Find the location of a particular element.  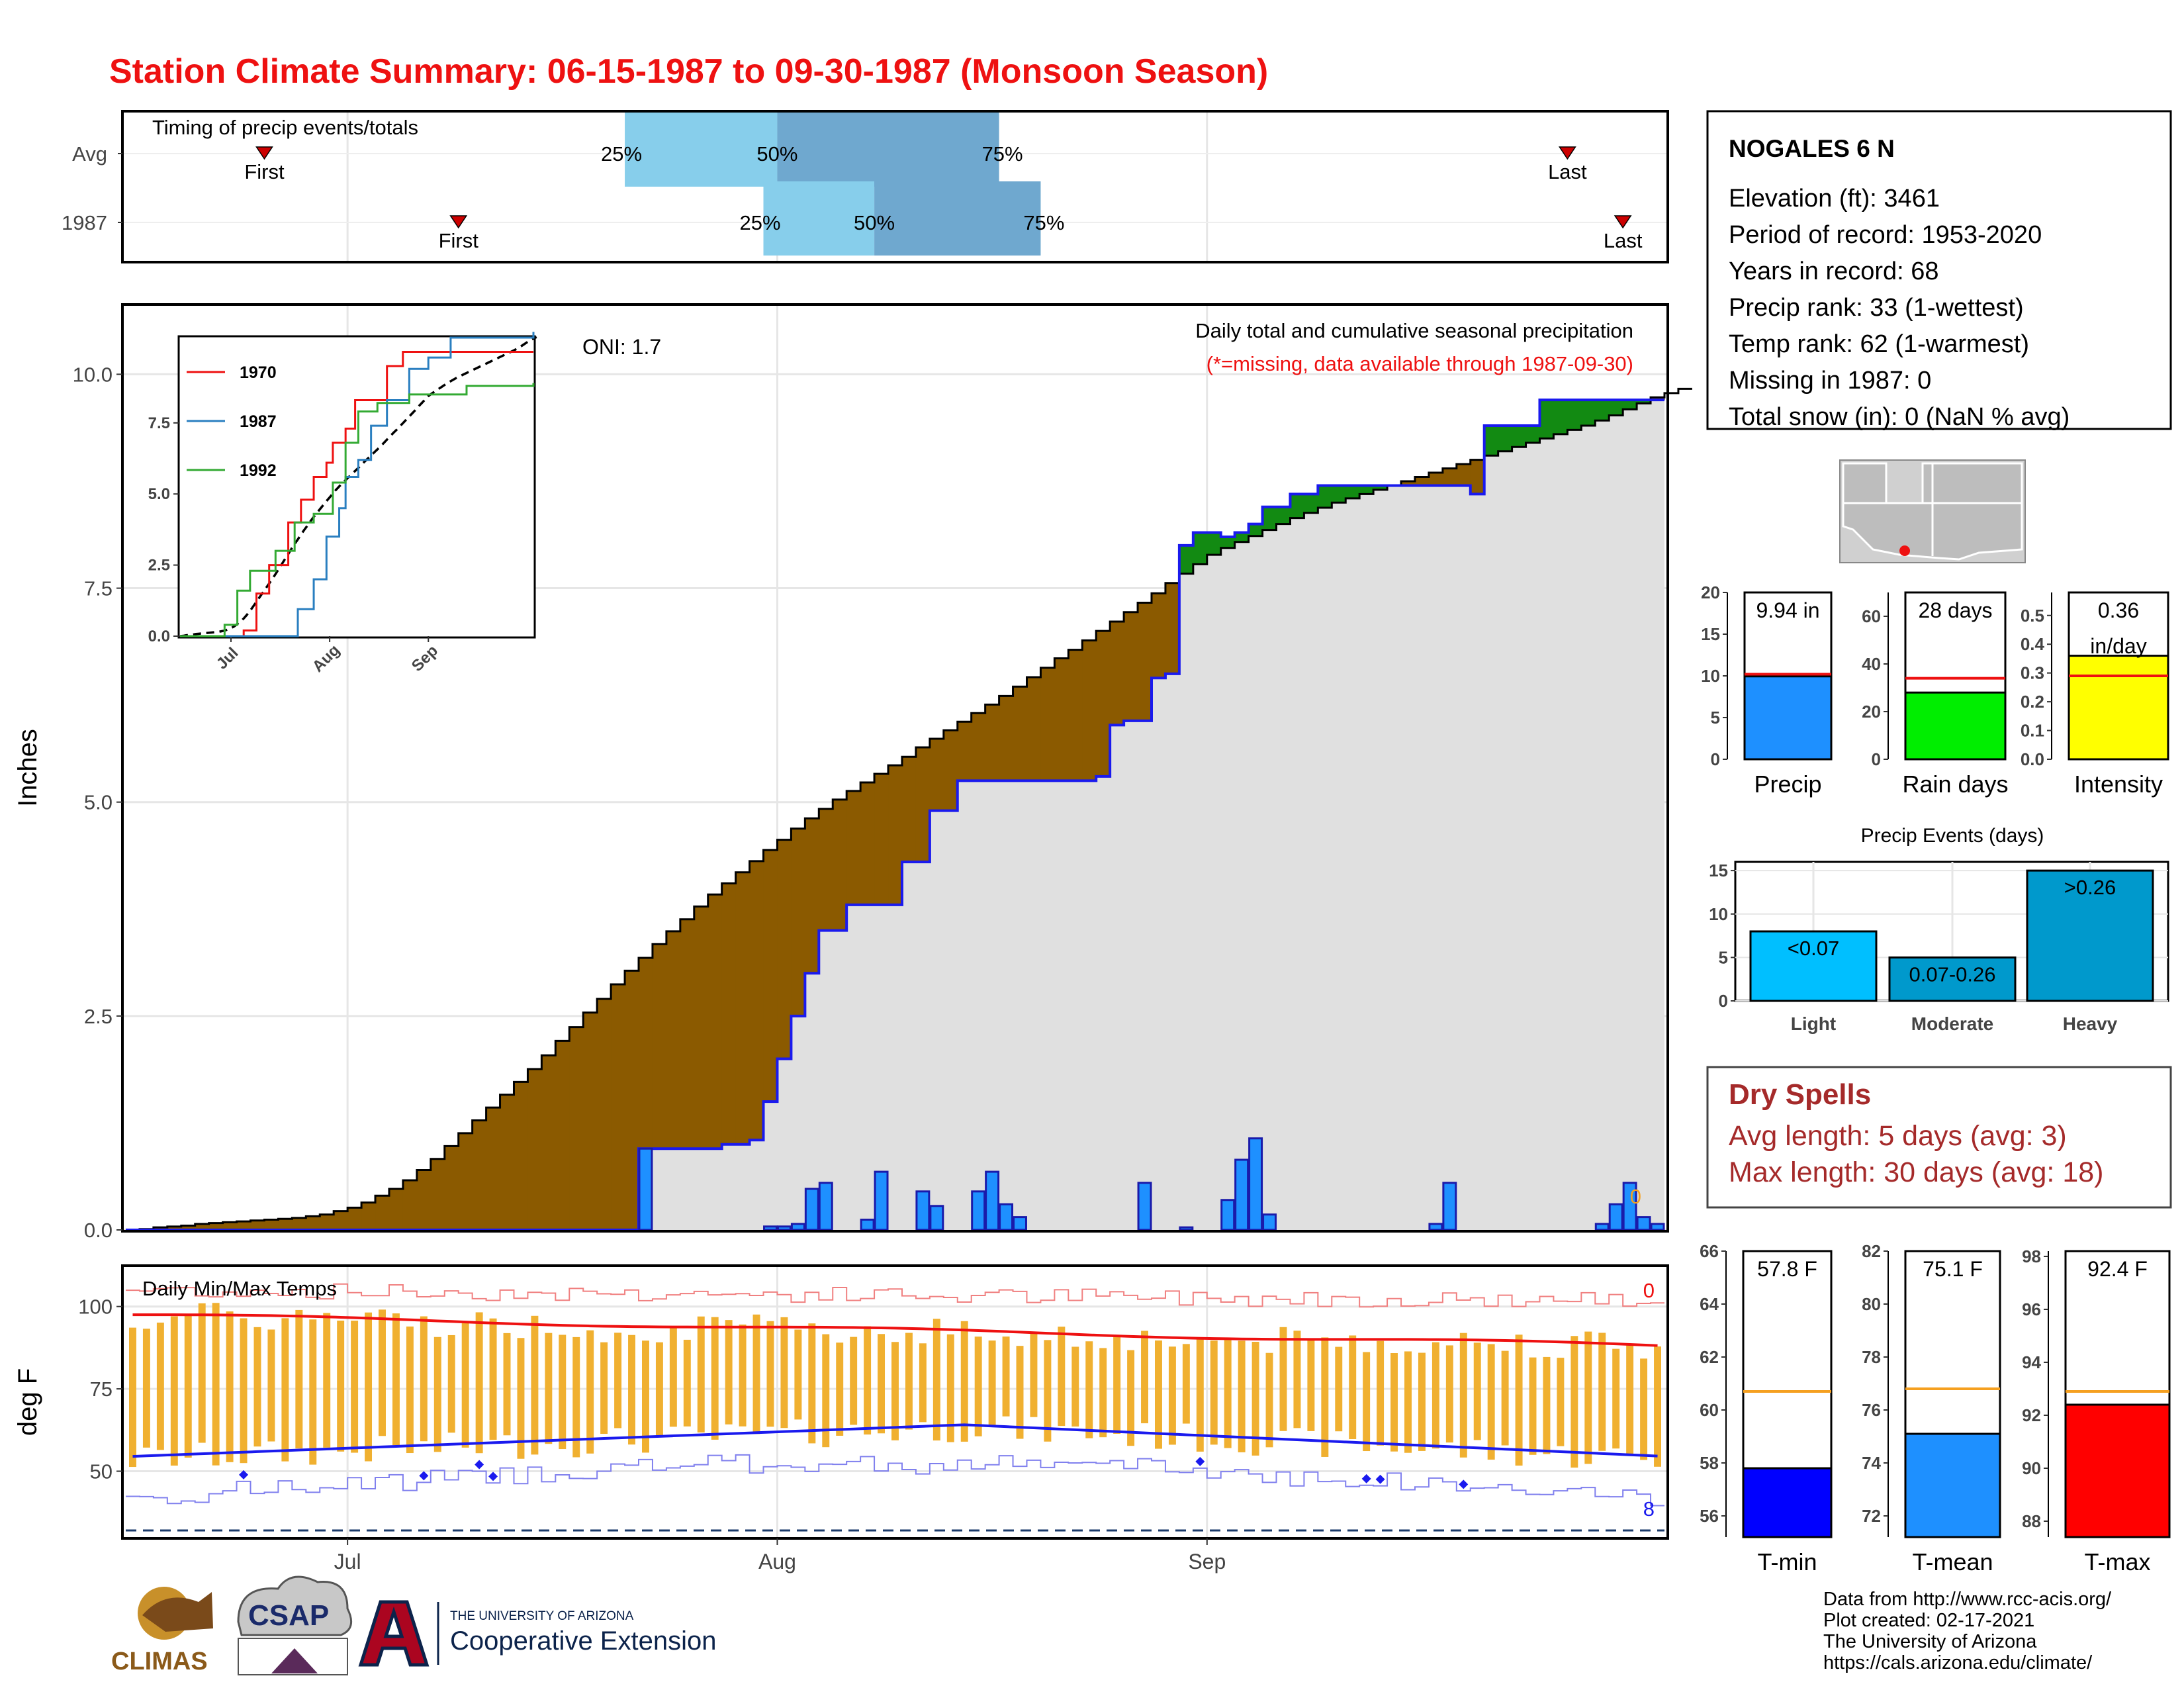

precip_total-category-label: Precip is located at coordinates (1787, 784).